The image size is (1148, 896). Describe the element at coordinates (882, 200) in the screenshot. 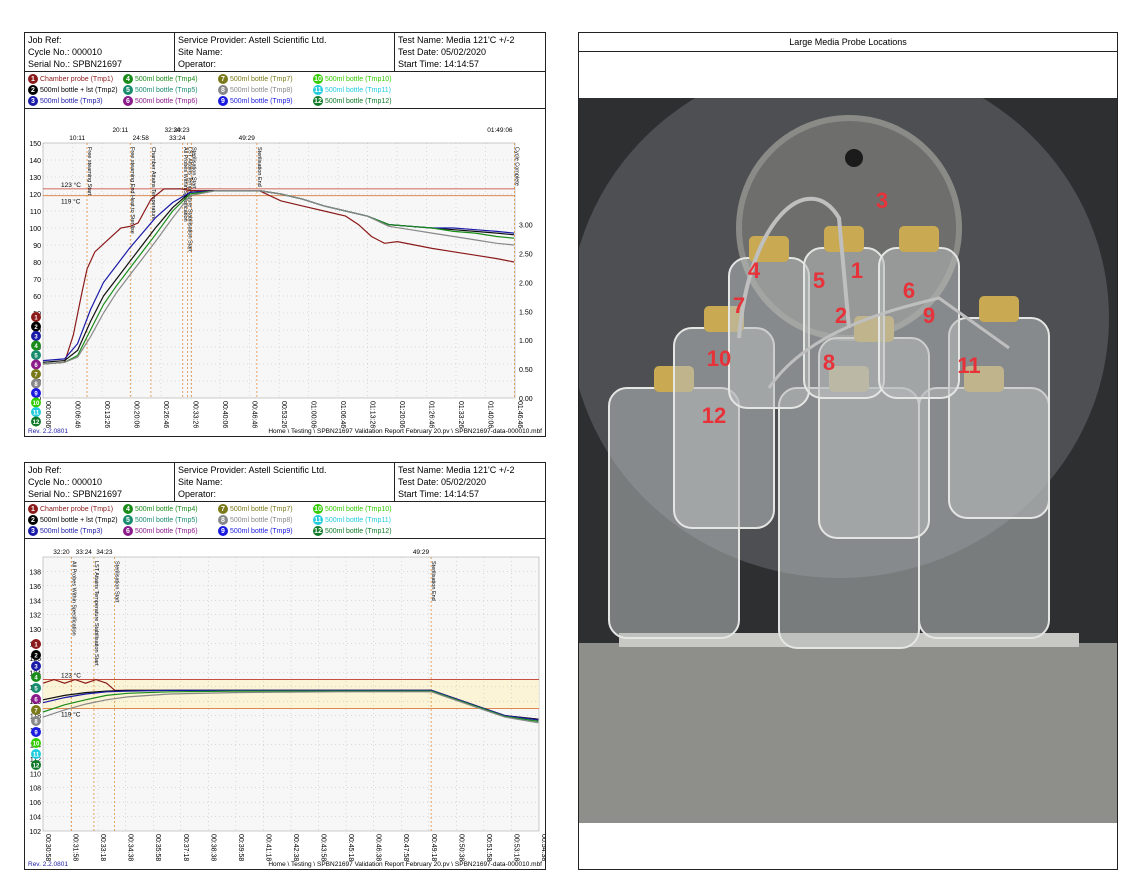

I see `probe-location-label: 3` at that location.